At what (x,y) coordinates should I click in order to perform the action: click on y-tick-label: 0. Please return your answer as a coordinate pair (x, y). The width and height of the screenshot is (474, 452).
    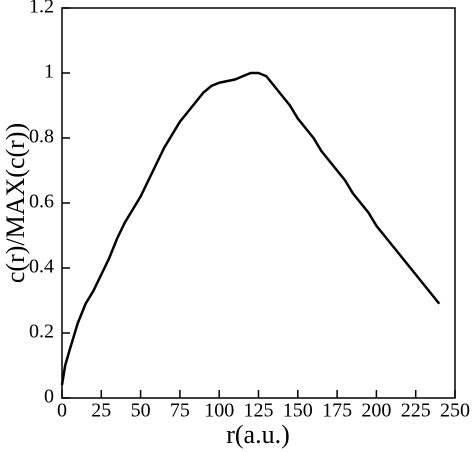
    Looking at the image, I should click on (49, 397).